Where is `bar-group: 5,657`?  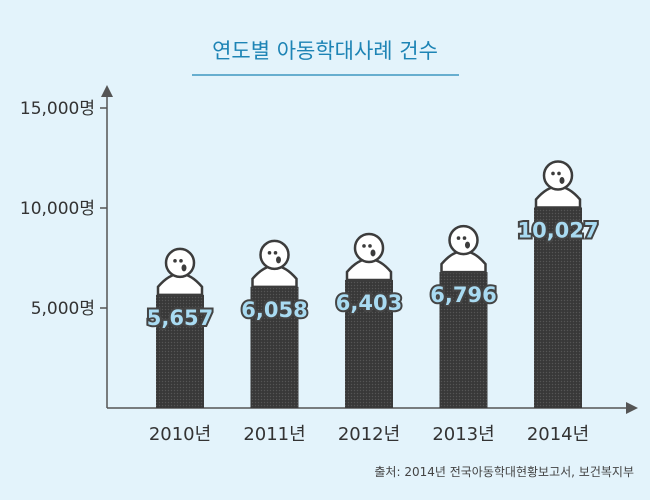 bar-group: 5,657 is located at coordinates (180, 327).